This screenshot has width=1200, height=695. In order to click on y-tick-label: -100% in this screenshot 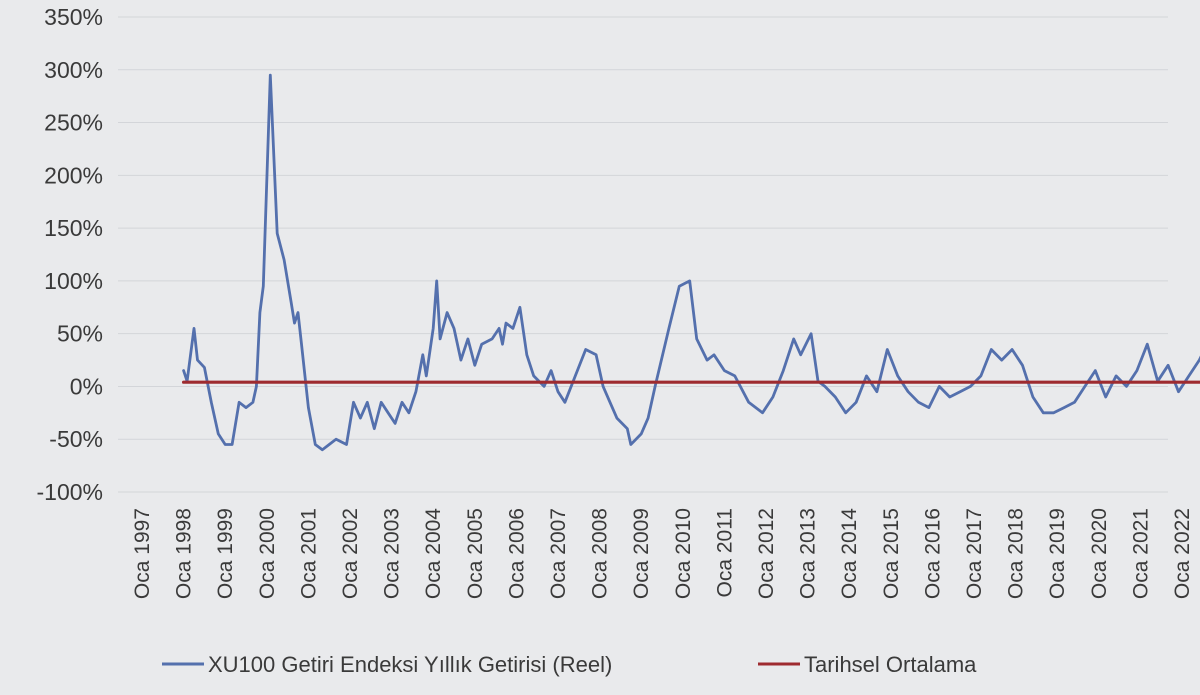, I will do `click(70, 492)`.